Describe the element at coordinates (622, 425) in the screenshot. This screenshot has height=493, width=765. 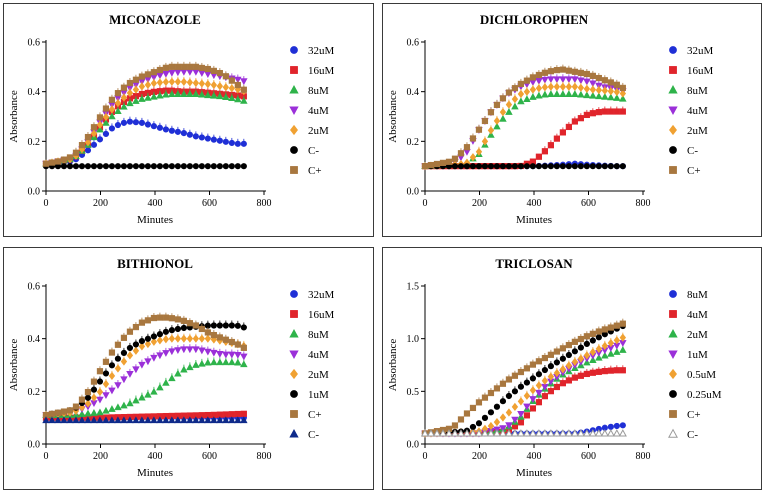
I see `triclosan-point-8um` at that location.